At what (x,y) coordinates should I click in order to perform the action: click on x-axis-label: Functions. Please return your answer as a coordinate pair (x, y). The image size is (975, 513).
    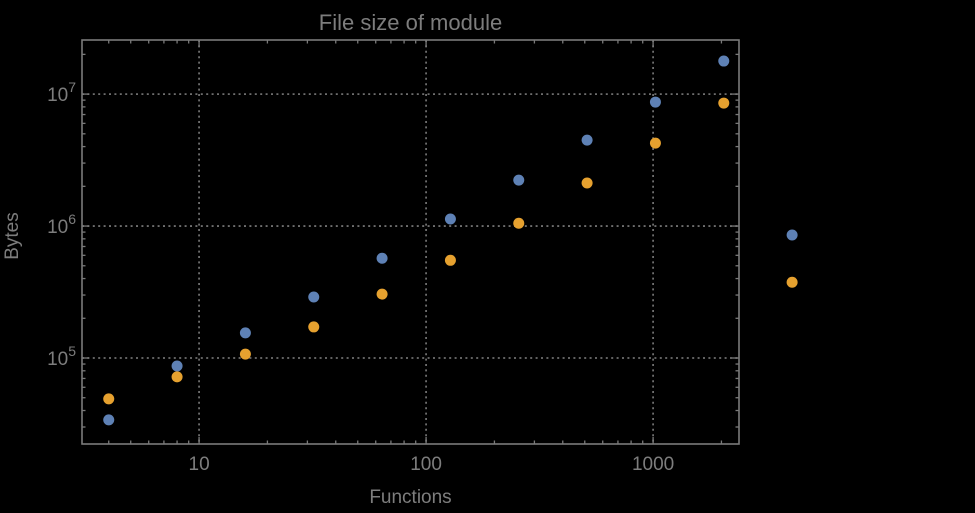
    Looking at the image, I should click on (410, 497).